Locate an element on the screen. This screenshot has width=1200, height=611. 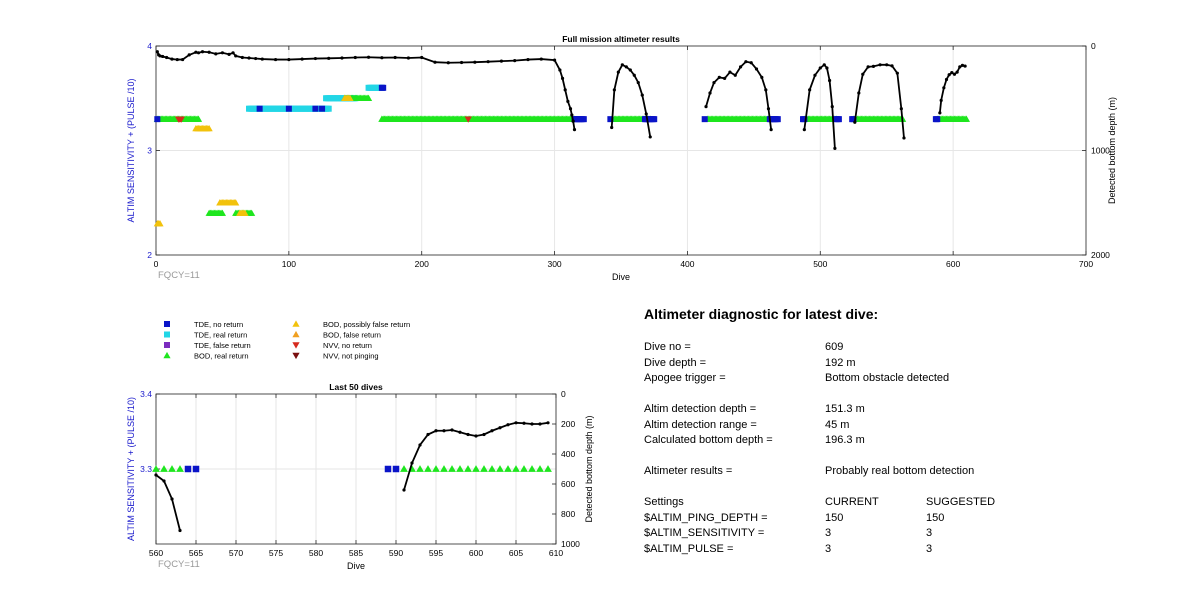
legend-nvv_not_pinging-label: NVV, not pinging is located at coordinates (351, 356).